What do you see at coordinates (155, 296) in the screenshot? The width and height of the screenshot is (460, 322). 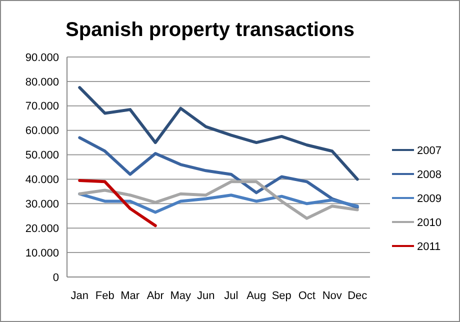 I see `x-tick-label: Abr` at bounding box center [155, 296].